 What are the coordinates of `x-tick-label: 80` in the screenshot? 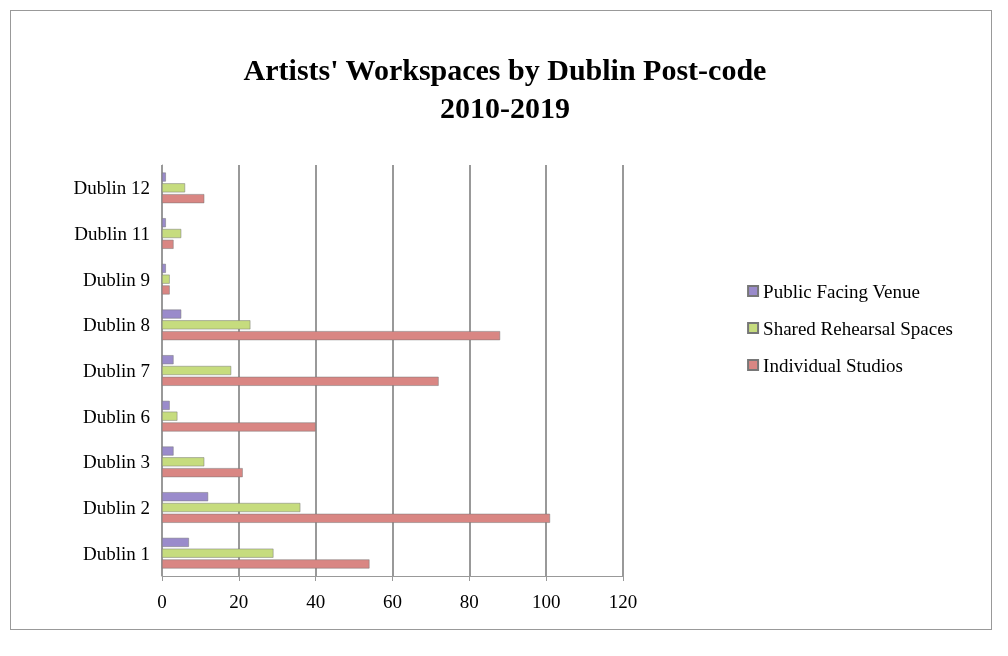 It's located at (469, 601).